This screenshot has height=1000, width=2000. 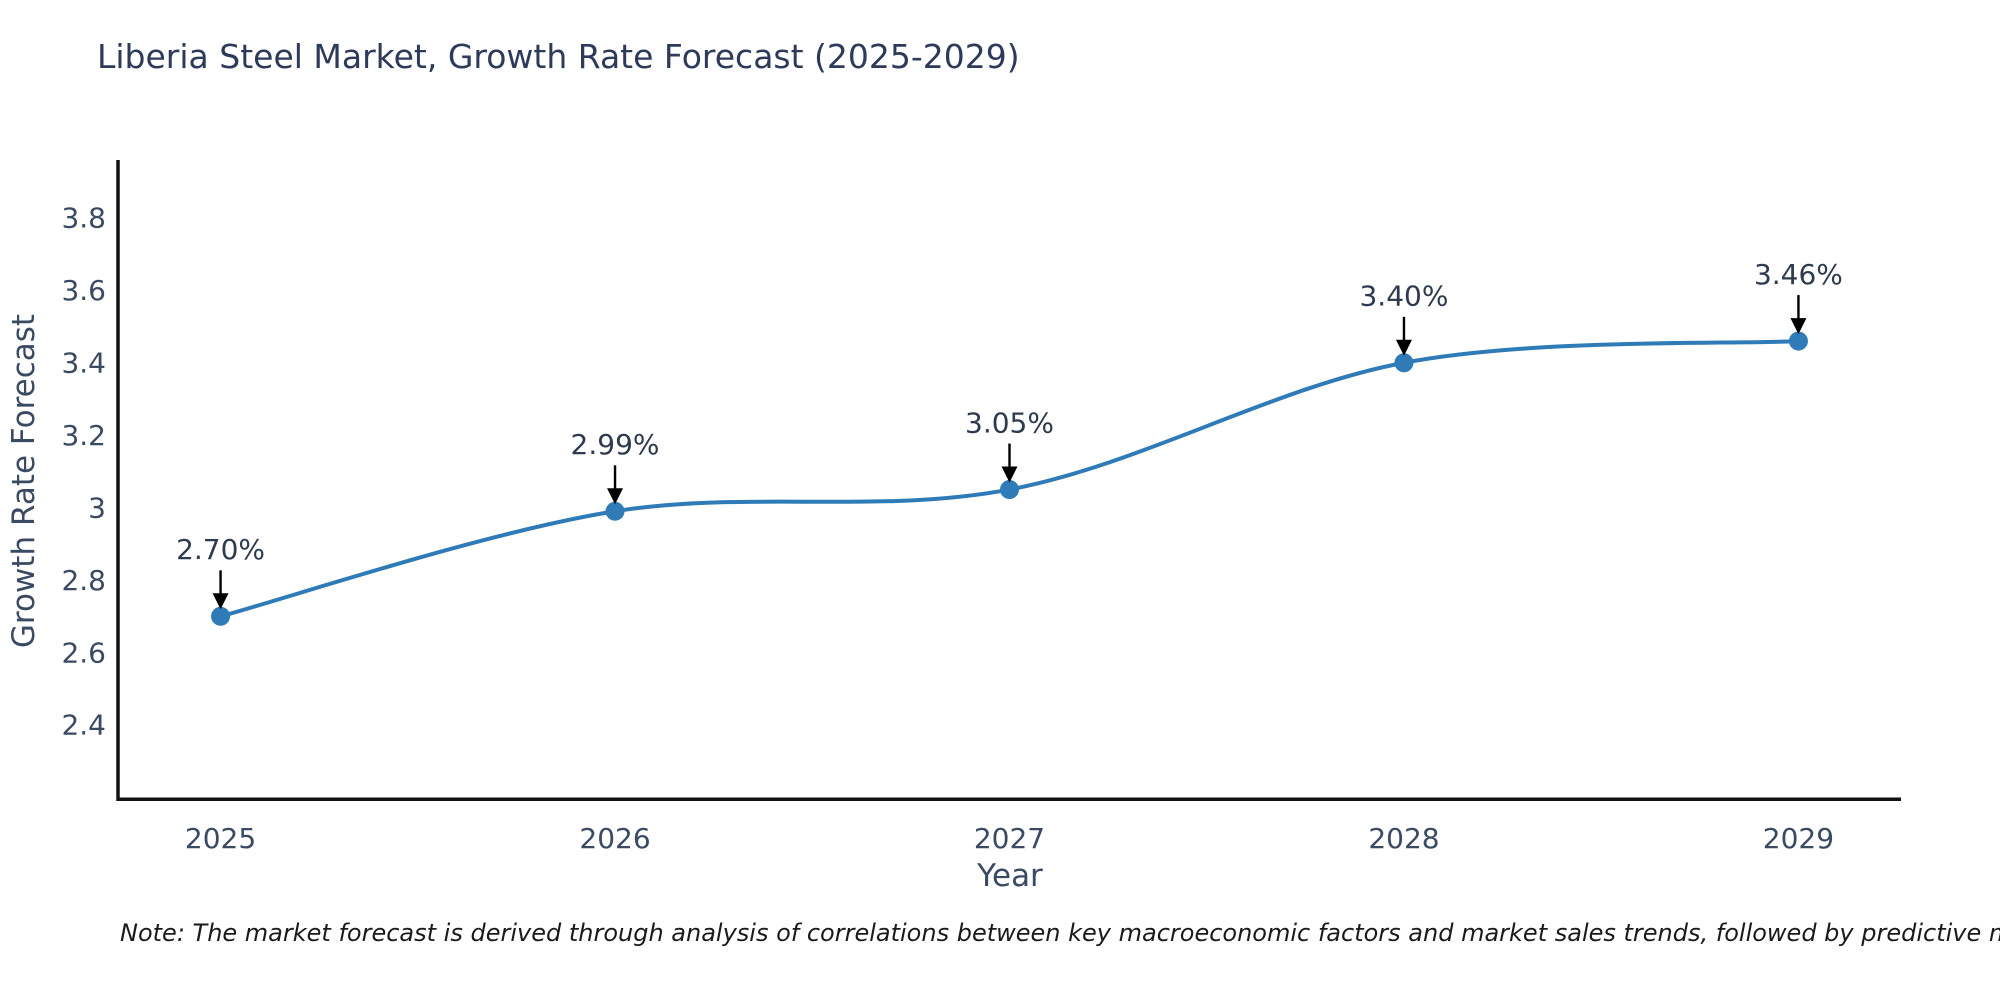 What do you see at coordinates (1403, 838) in the screenshot?
I see `x-tick-label: 2028` at bounding box center [1403, 838].